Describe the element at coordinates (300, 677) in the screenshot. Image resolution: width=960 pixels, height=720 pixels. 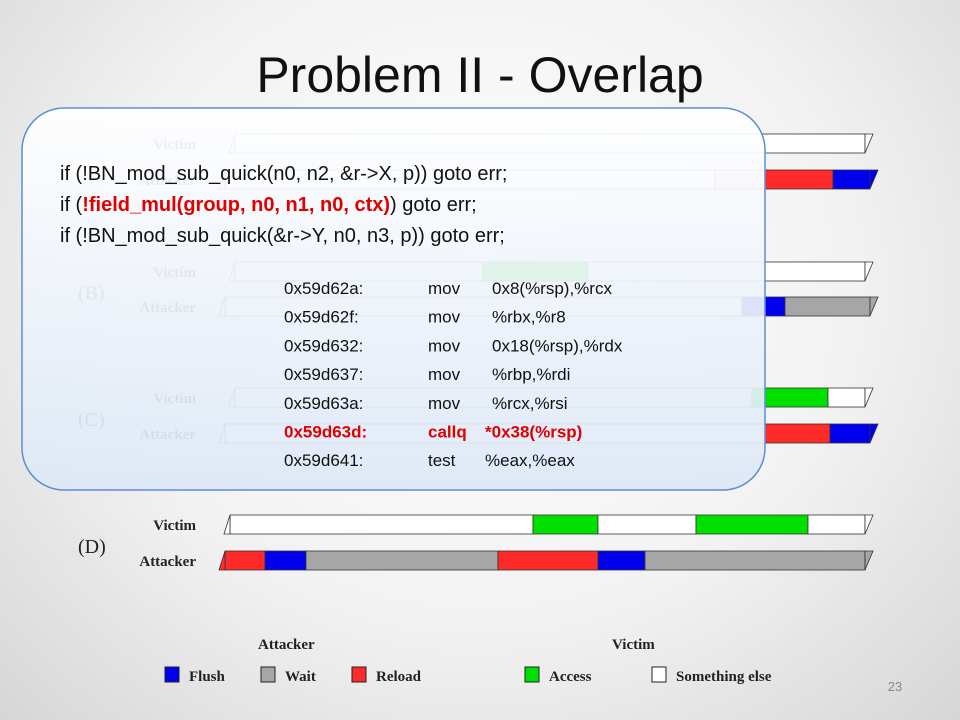
I see `legend-label: Wait` at that location.